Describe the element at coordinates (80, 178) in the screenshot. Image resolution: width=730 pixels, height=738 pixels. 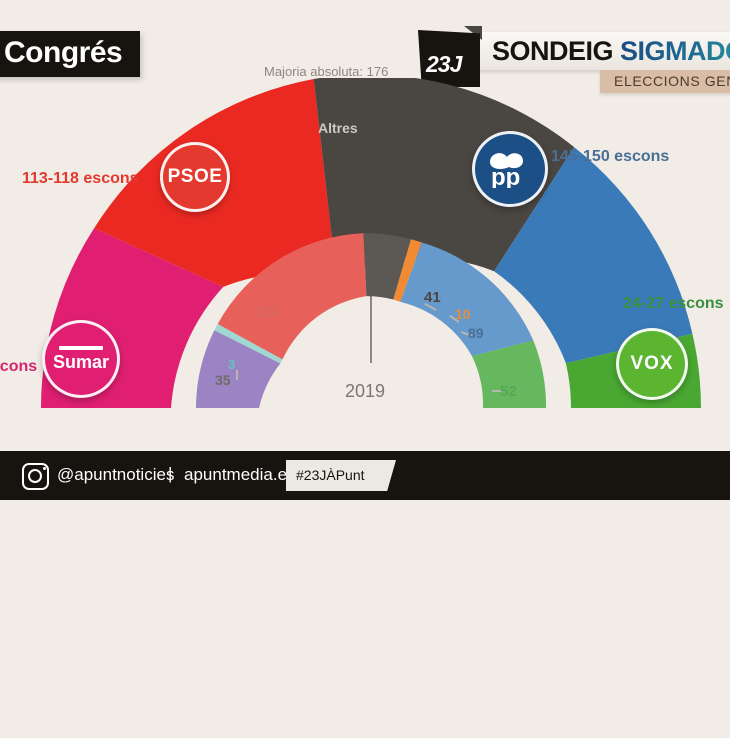
I see `label-psoe-seats: 113-118 escons` at that location.